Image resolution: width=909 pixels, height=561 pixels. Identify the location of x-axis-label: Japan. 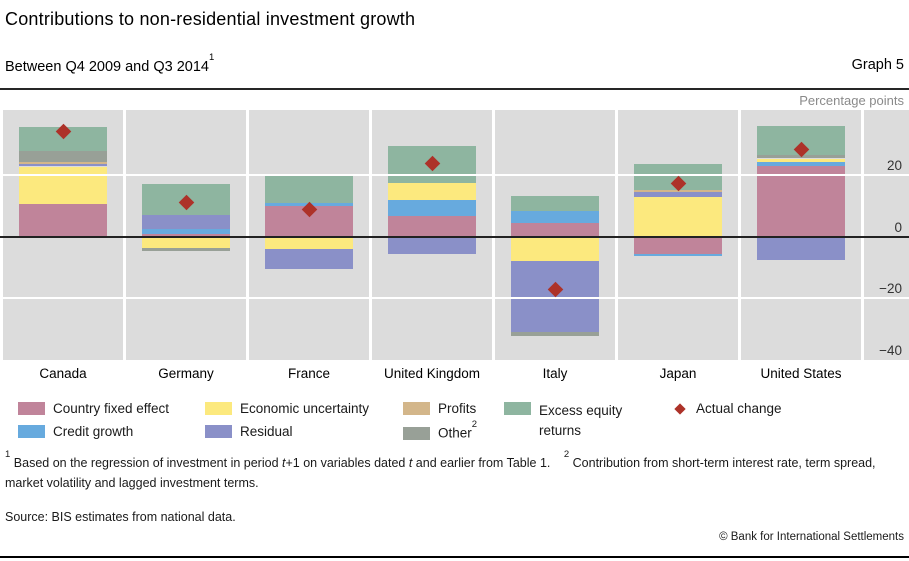
(678, 373).